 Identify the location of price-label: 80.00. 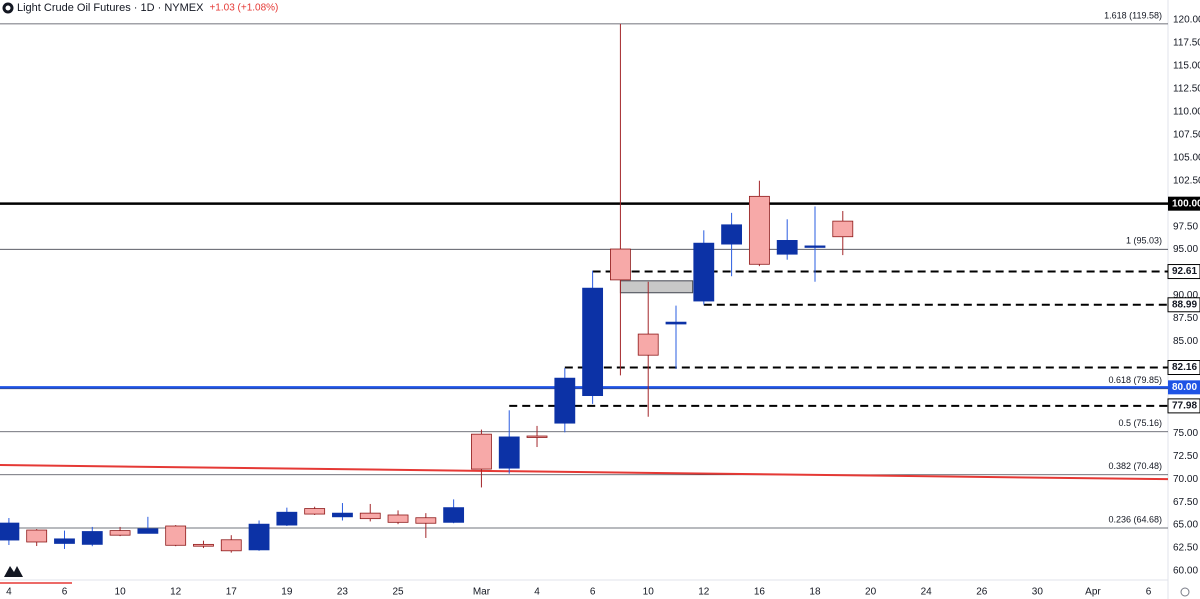
(1184, 387).